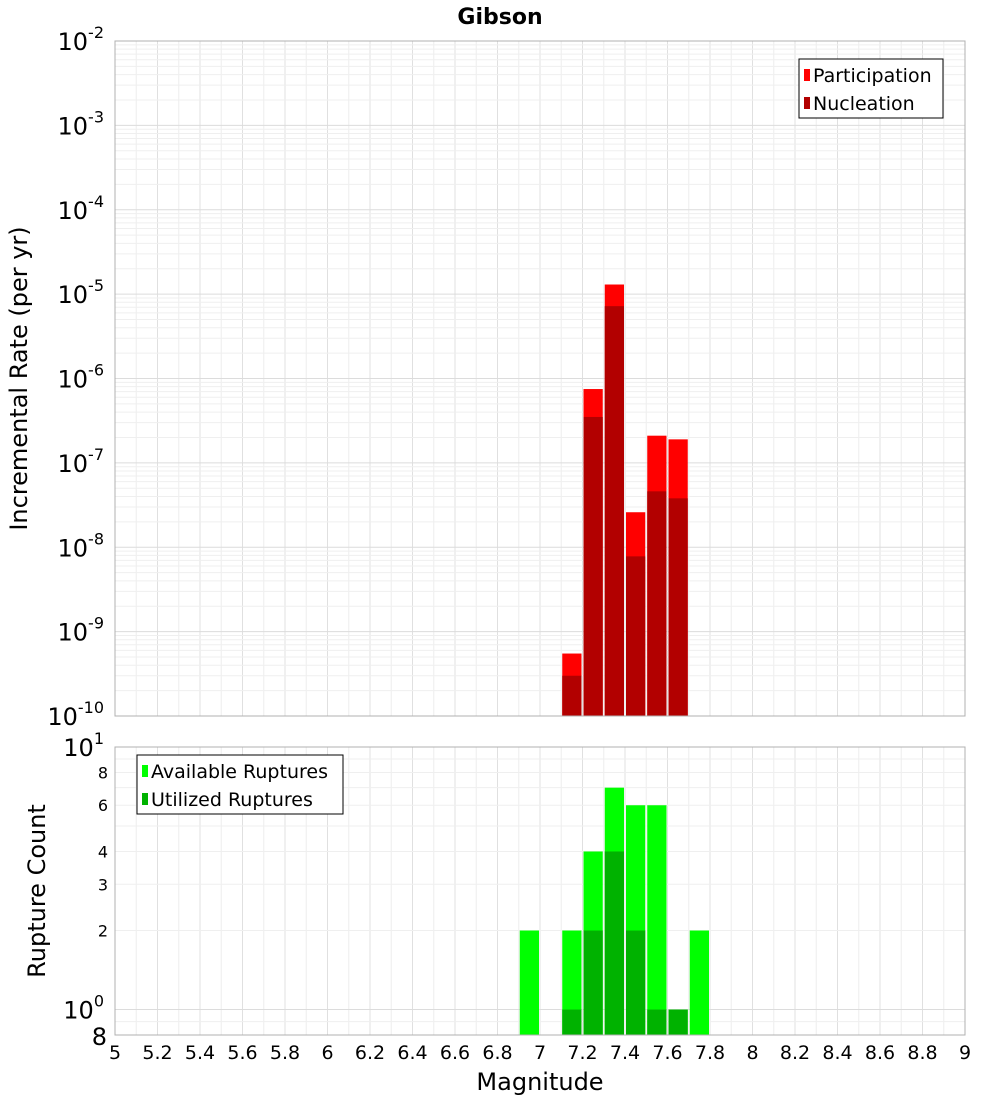  Describe the element at coordinates (81, 292) in the screenshot. I see `top-y-tick-label: 10⁻⁵` at that location.